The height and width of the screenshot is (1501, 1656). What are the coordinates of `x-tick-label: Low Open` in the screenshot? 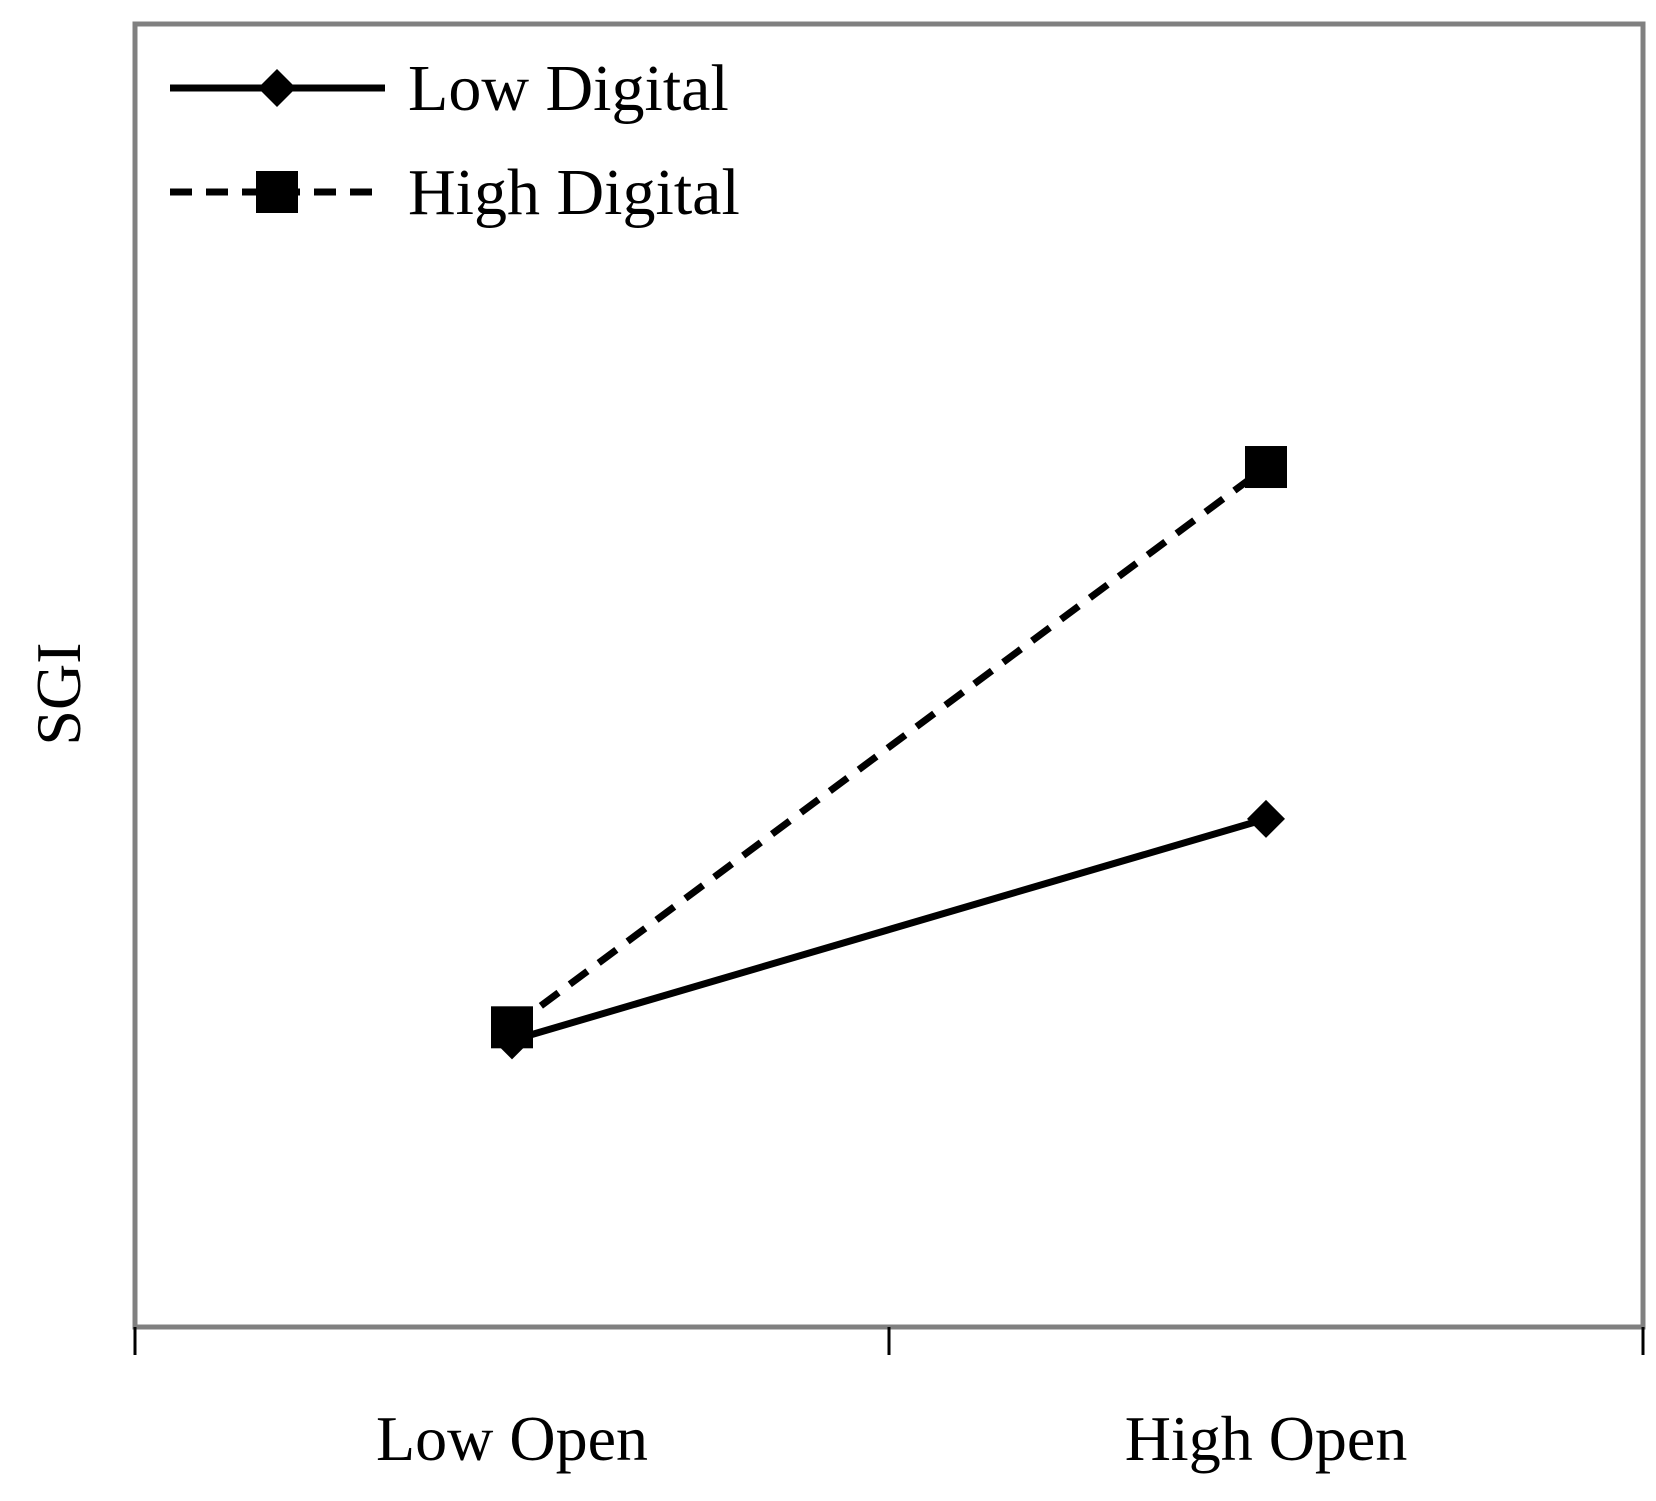 It's located at (512, 1438).